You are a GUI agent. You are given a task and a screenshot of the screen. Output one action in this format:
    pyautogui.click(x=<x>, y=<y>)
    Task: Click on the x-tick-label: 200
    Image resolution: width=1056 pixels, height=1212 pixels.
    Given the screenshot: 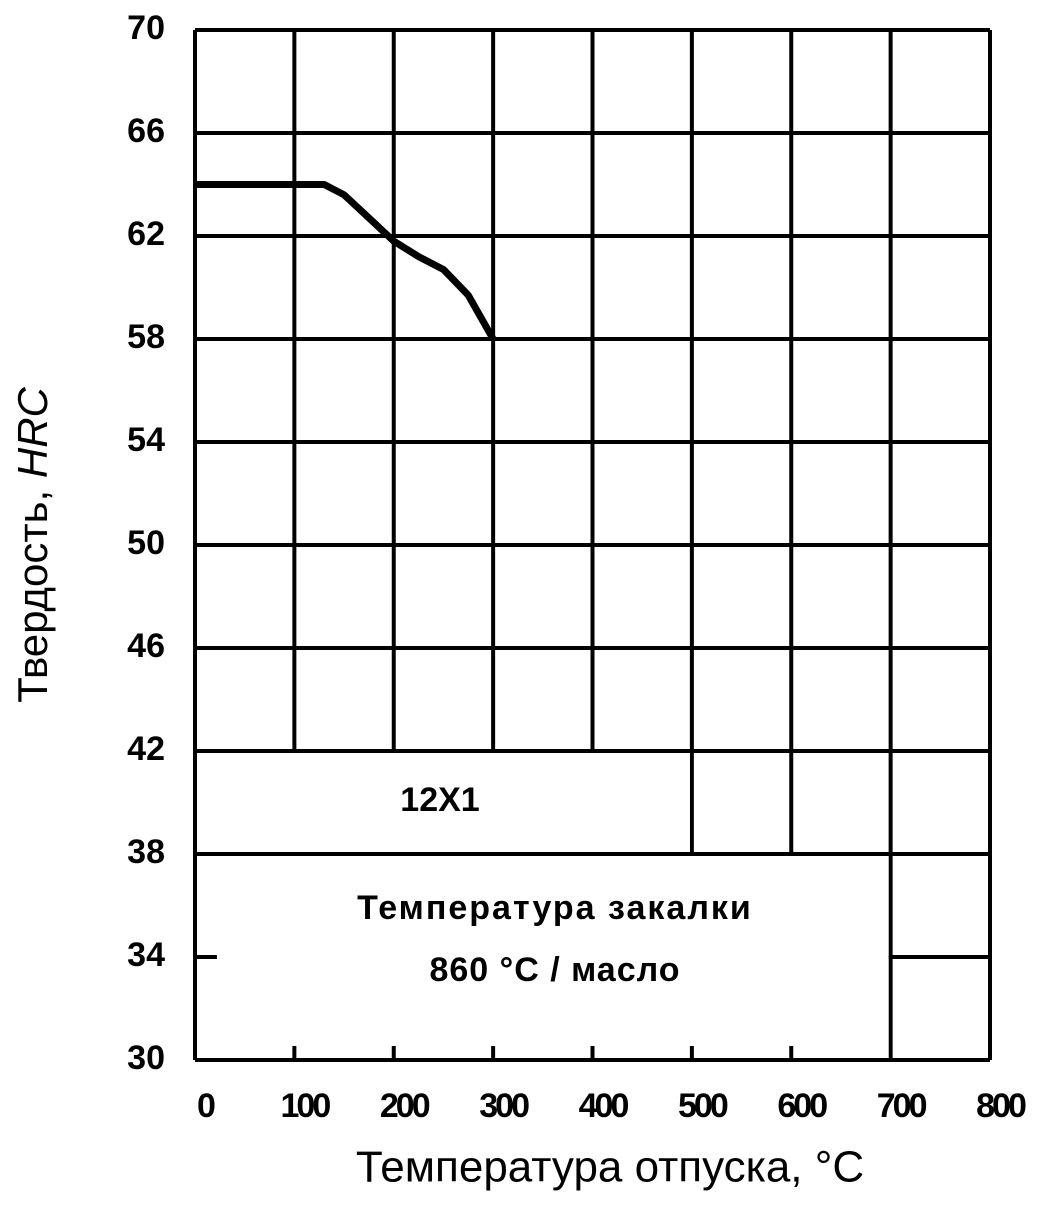 What is the action you would take?
    pyautogui.click(x=405, y=1106)
    